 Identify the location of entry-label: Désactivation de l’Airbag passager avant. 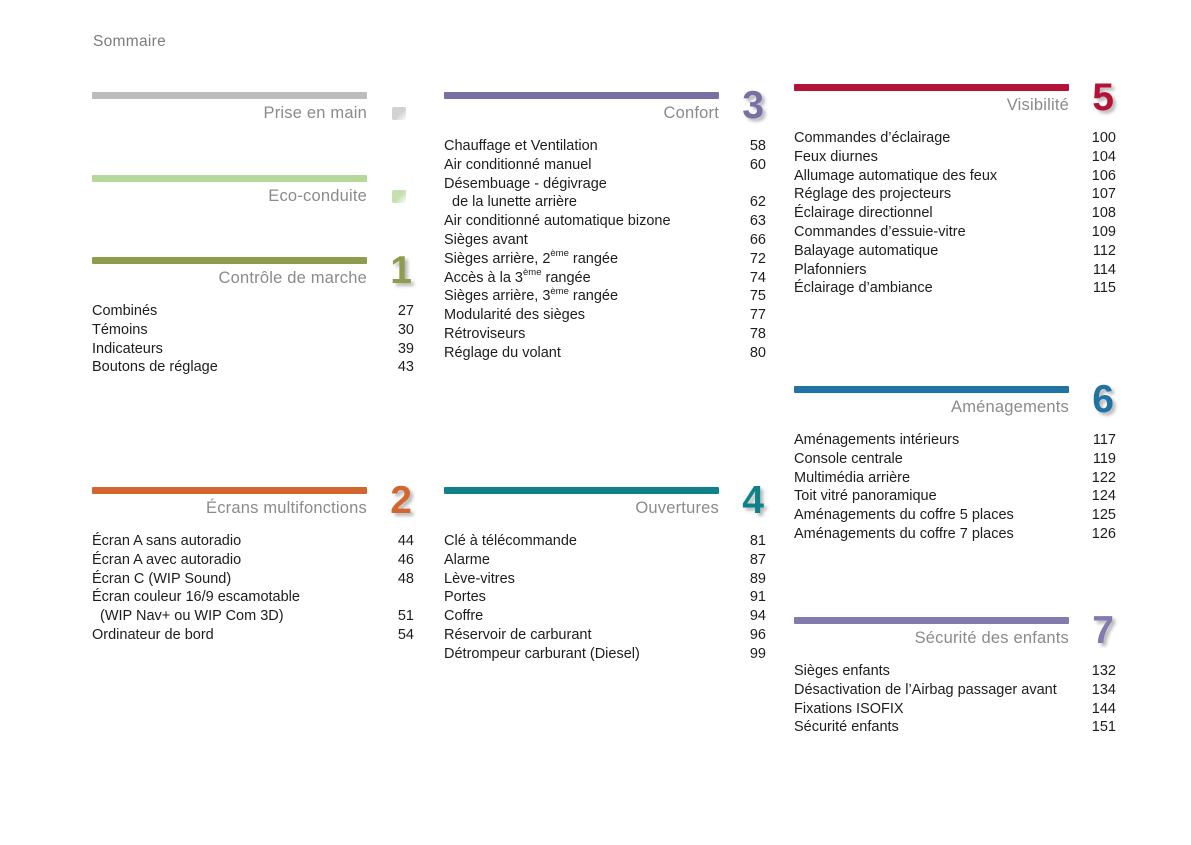
(925, 689).